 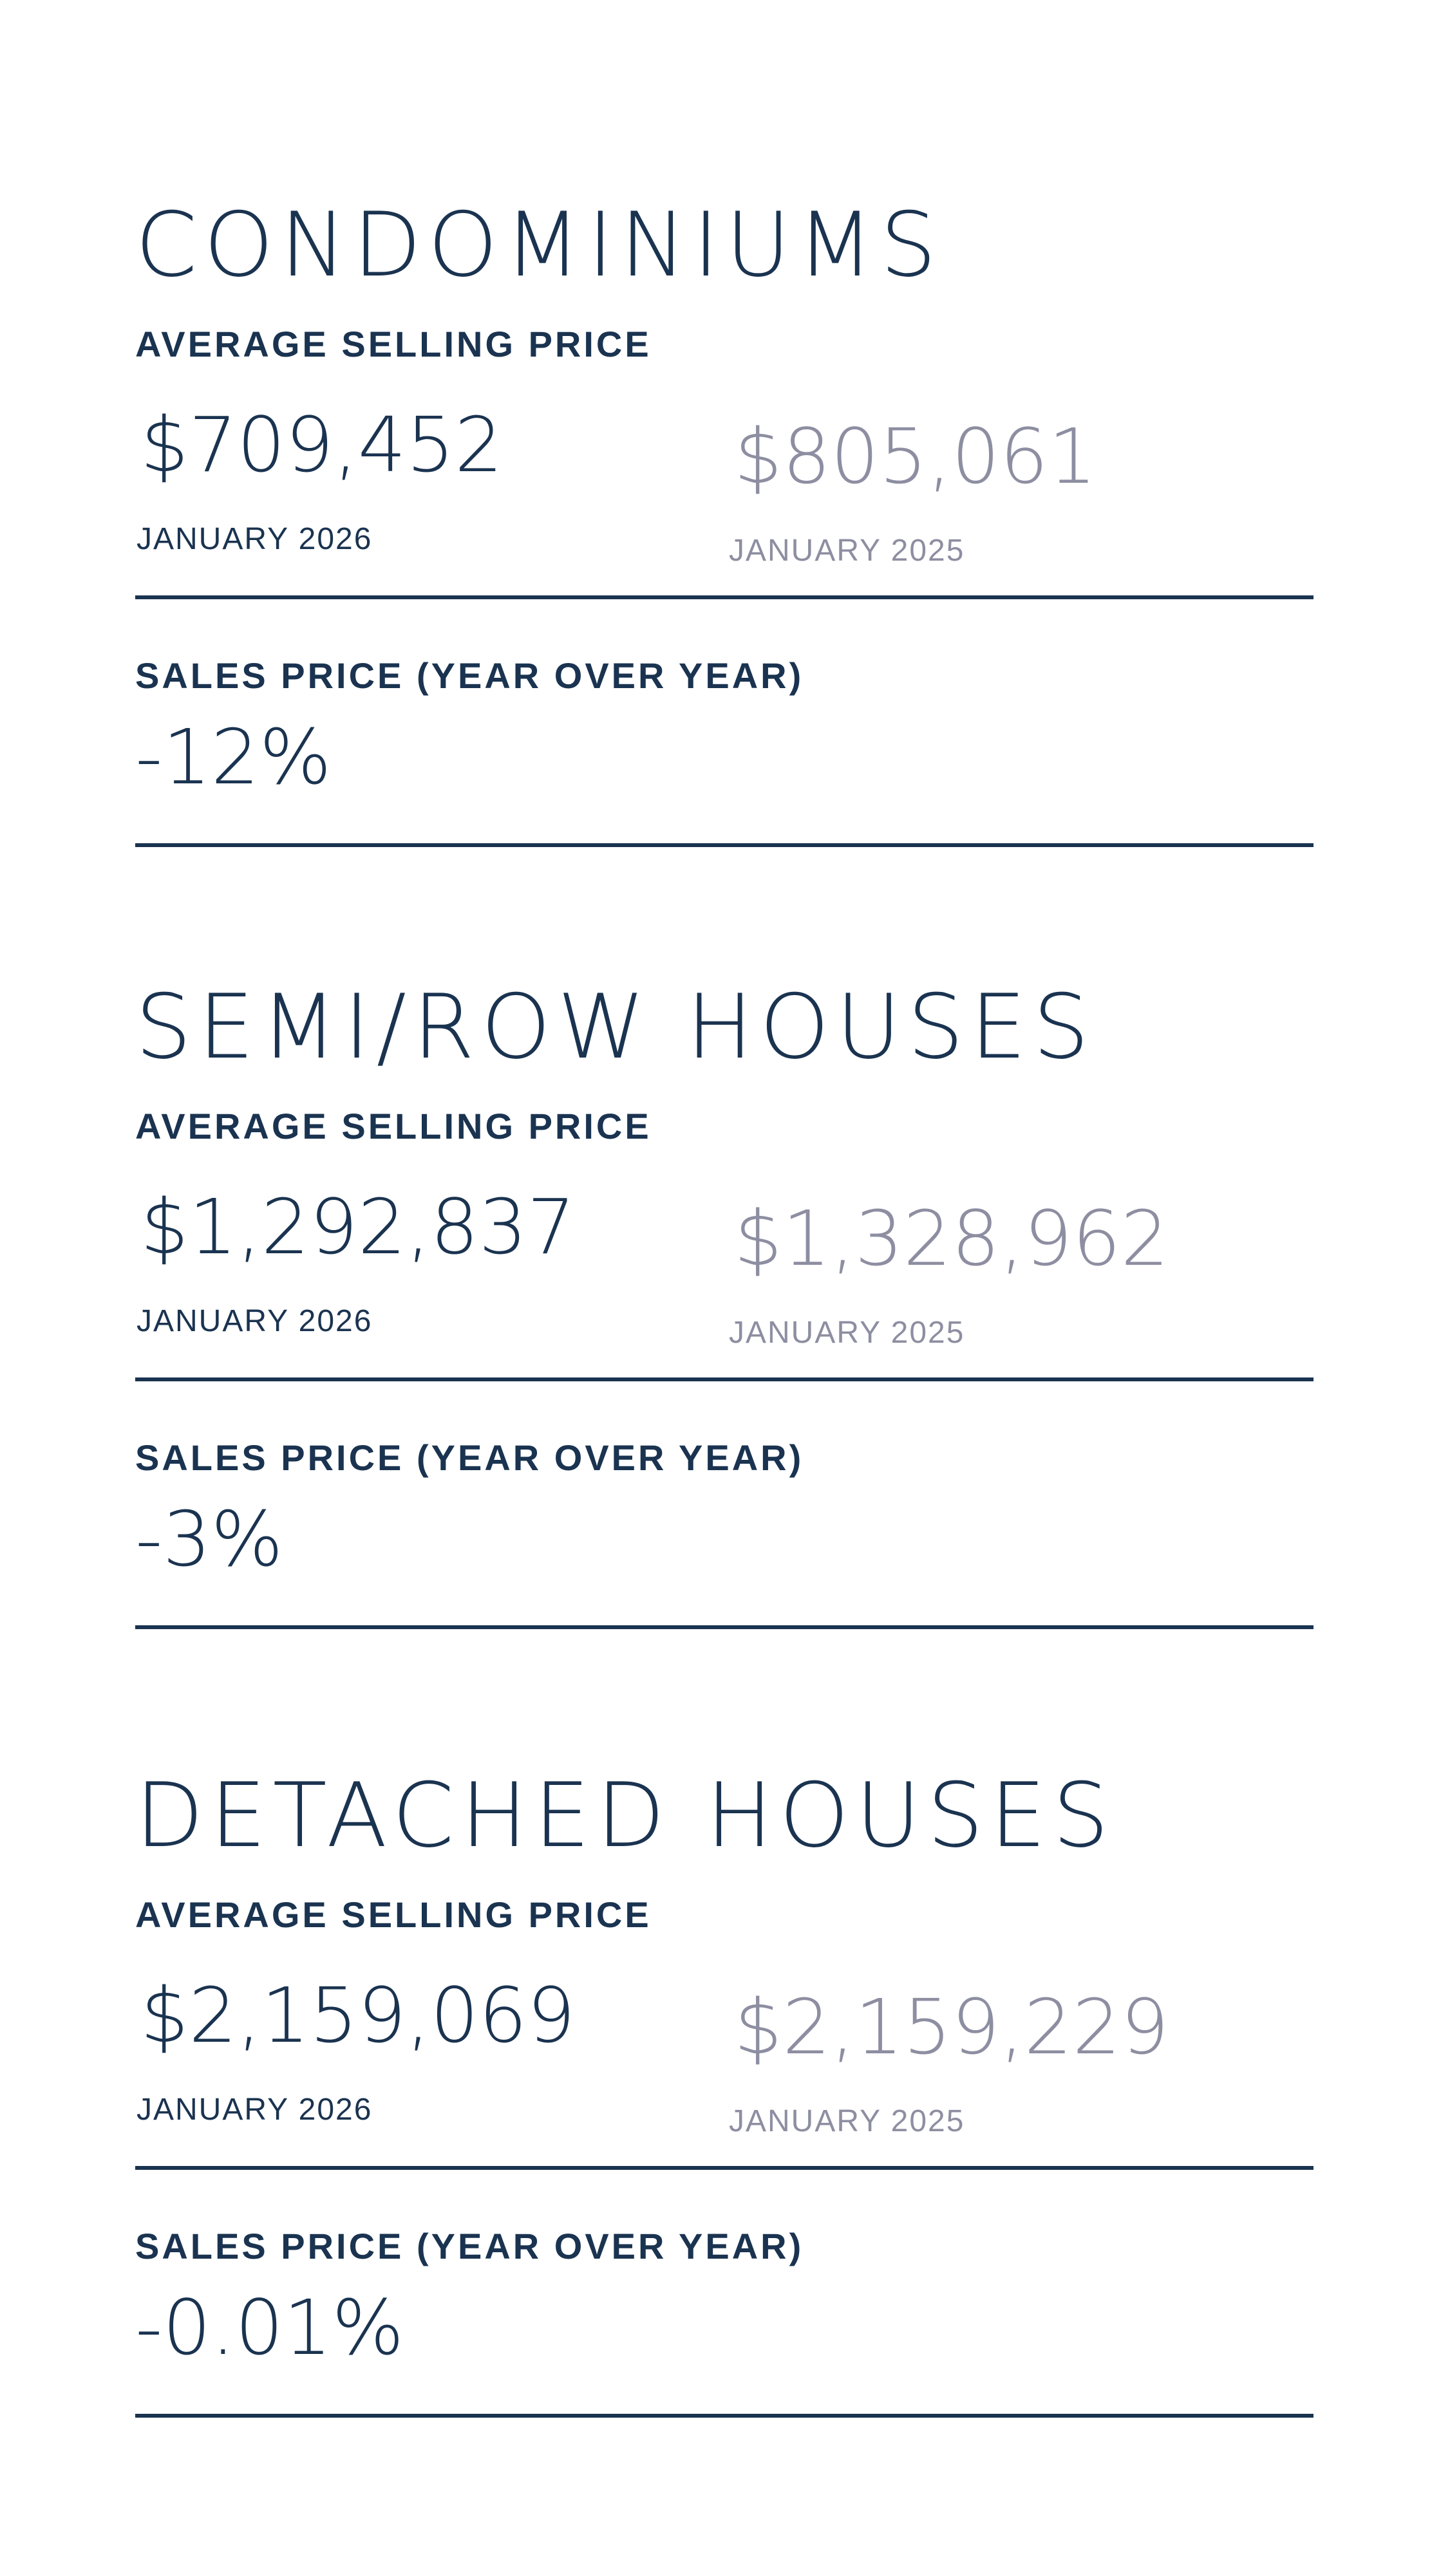 What do you see at coordinates (615, 1027) in the screenshot?
I see `section-title: SEMI/ROW HOUSES` at bounding box center [615, 1027].